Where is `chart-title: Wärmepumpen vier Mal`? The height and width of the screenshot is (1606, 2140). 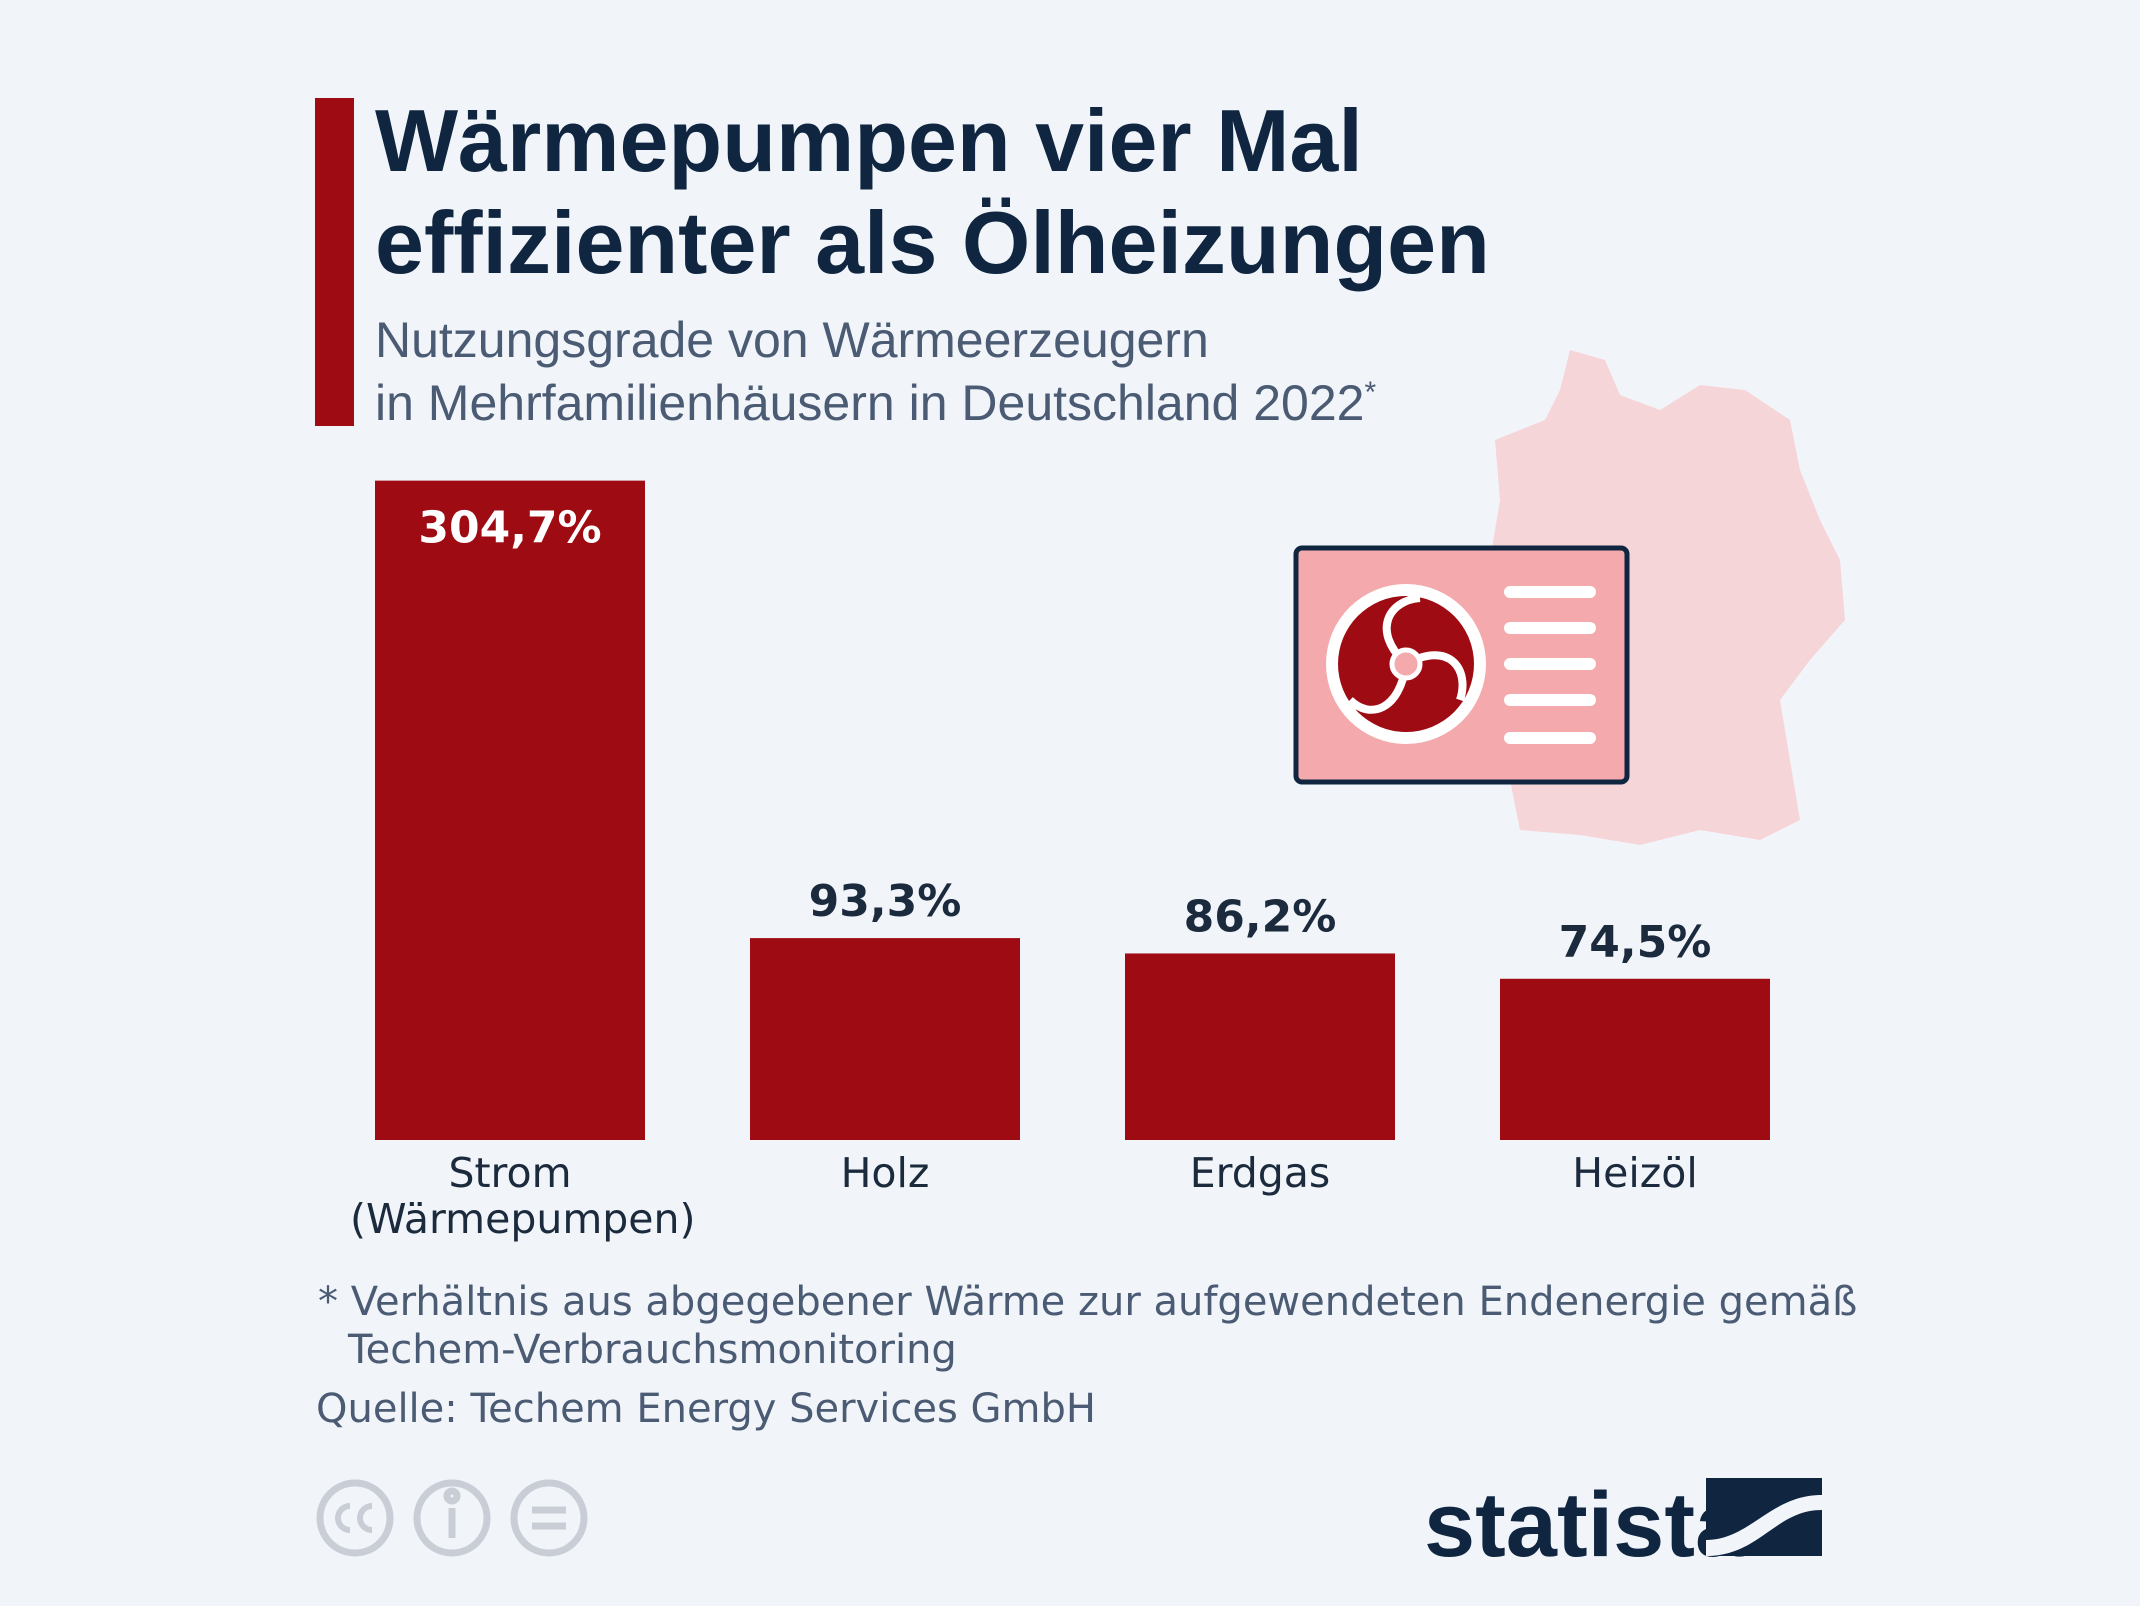
chart-title: Wärmepumpen vier Mal is located at coordinates (869, 140).